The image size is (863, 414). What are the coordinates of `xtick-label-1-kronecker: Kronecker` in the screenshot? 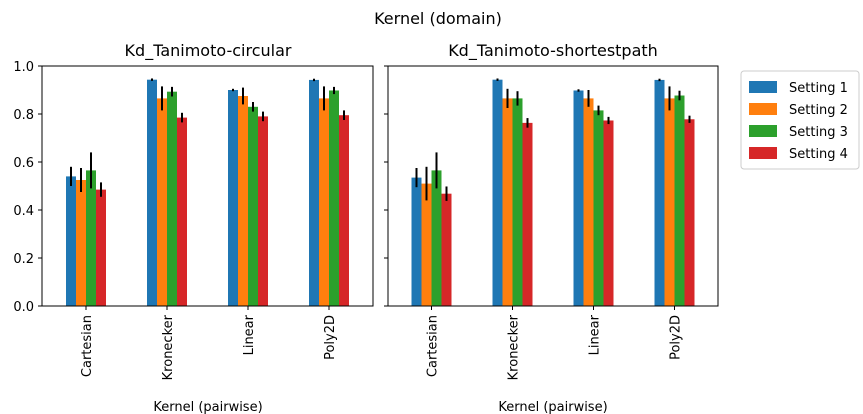 It's located at (168, 347).